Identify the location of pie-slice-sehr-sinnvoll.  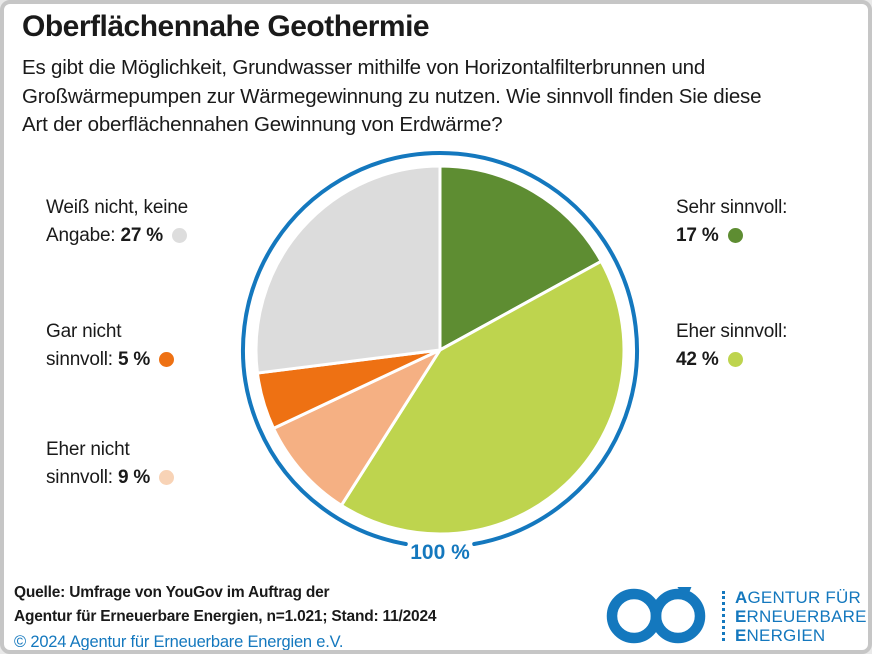
(520, 258).